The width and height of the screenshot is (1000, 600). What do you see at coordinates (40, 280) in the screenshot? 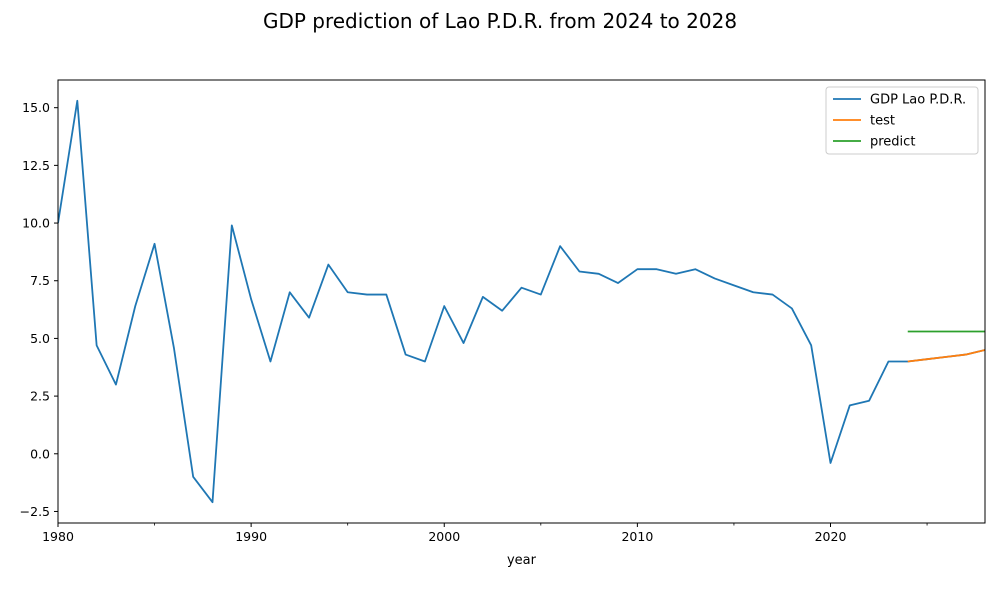
I see `y-tick-label: 7.5` at bounding box center [40, 280].